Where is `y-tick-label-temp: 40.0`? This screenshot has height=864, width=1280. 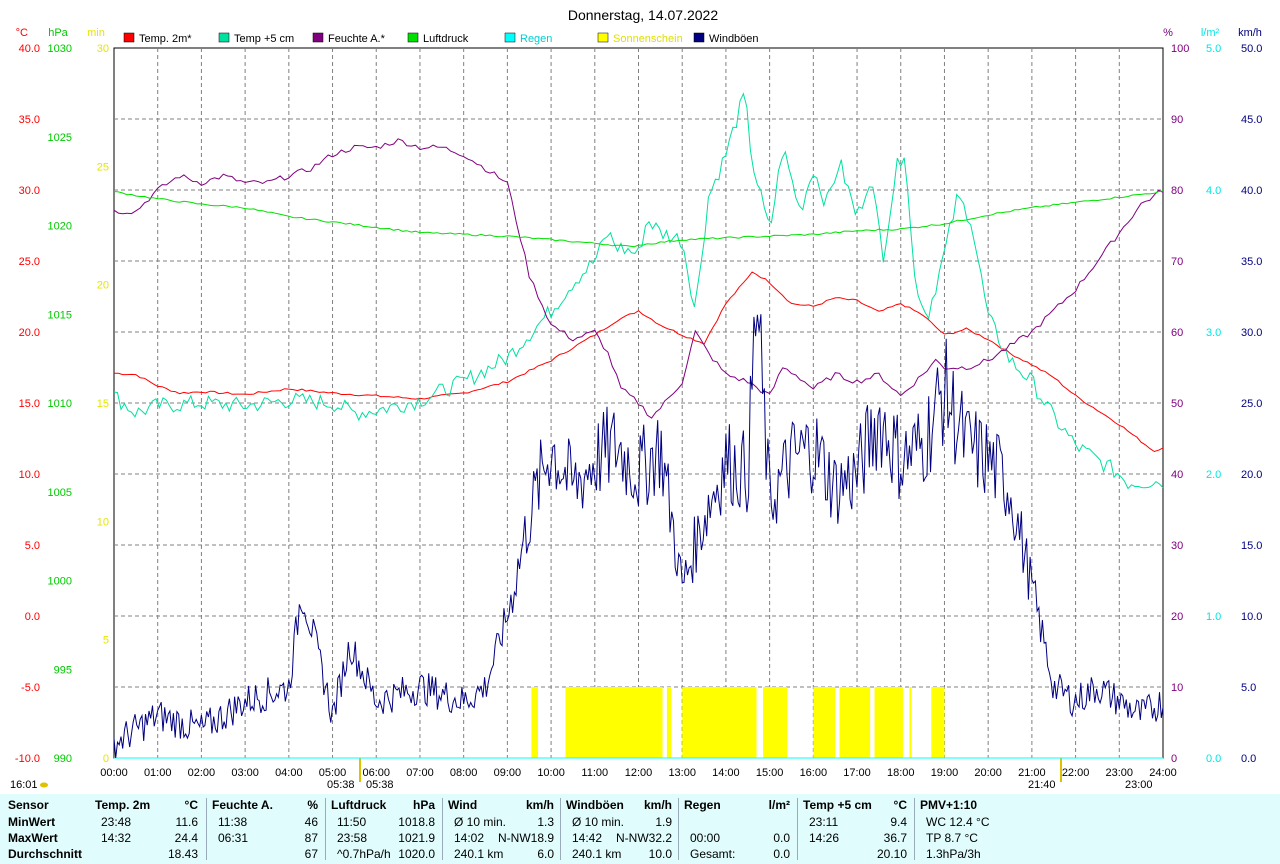
y-tick-label-temp: 40.0 is located at coordinates (29, 49).